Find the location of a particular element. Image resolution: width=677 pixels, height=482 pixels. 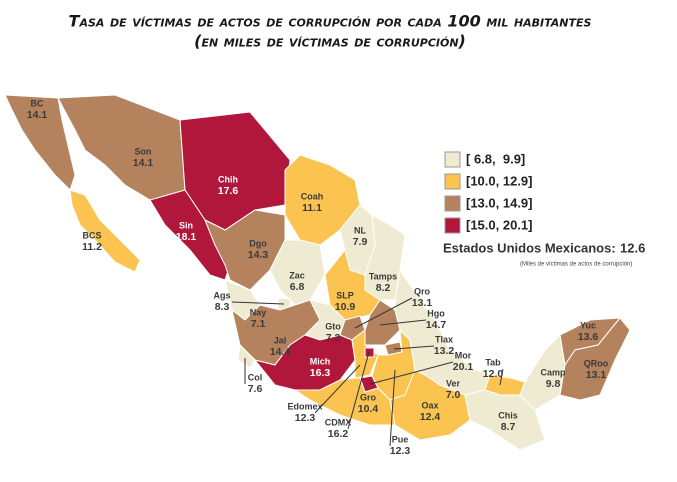

state-name: SLP is located at coordinates (345, 295).